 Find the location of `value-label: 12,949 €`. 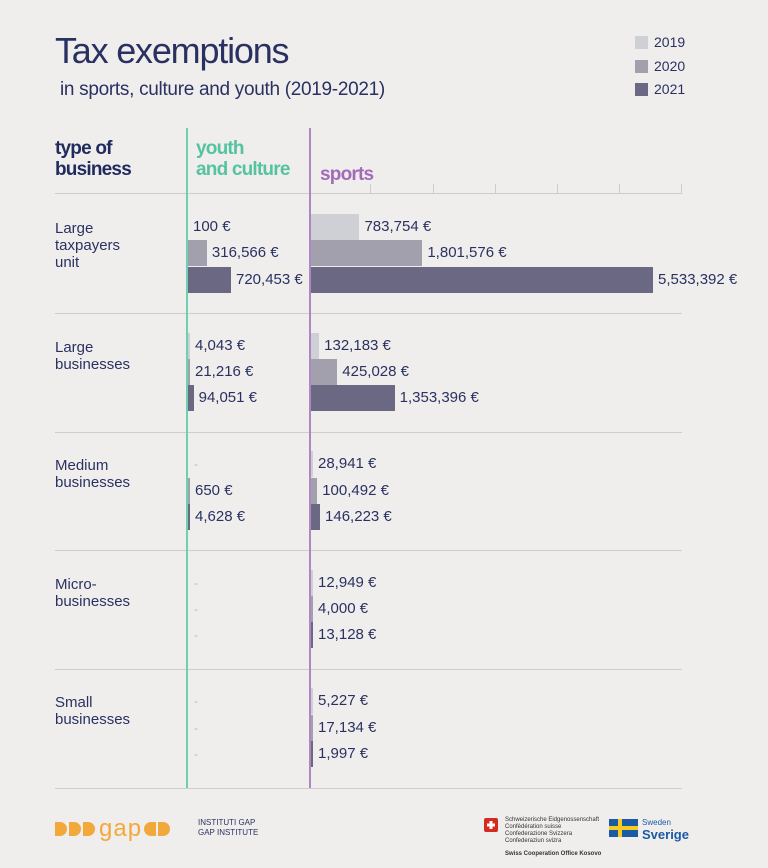

value-label: 12,949 € is located at coordinates (347, 582).